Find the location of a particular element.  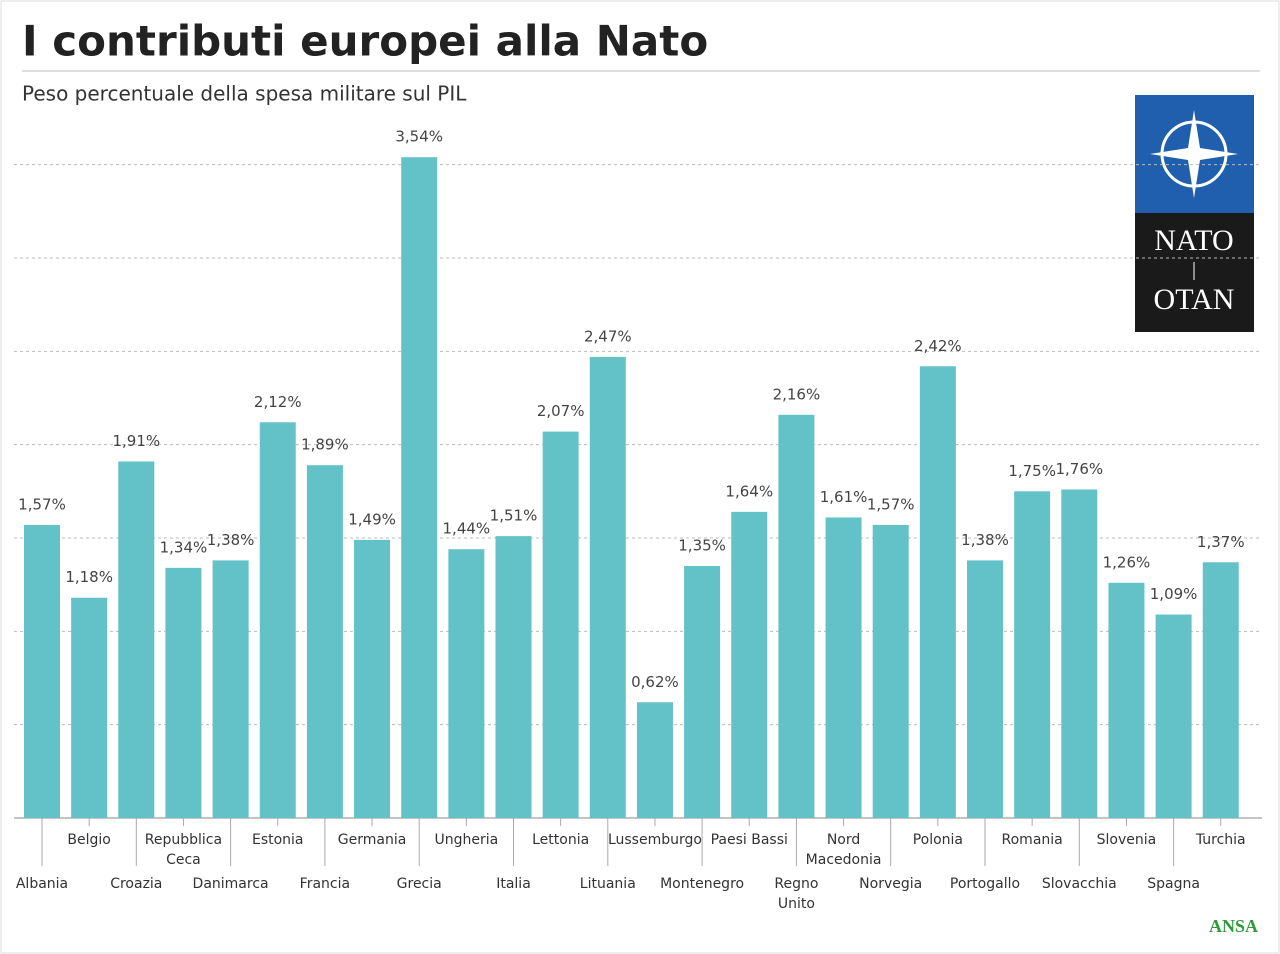

value-label: 1,49% is located at coordinates (372, 519).